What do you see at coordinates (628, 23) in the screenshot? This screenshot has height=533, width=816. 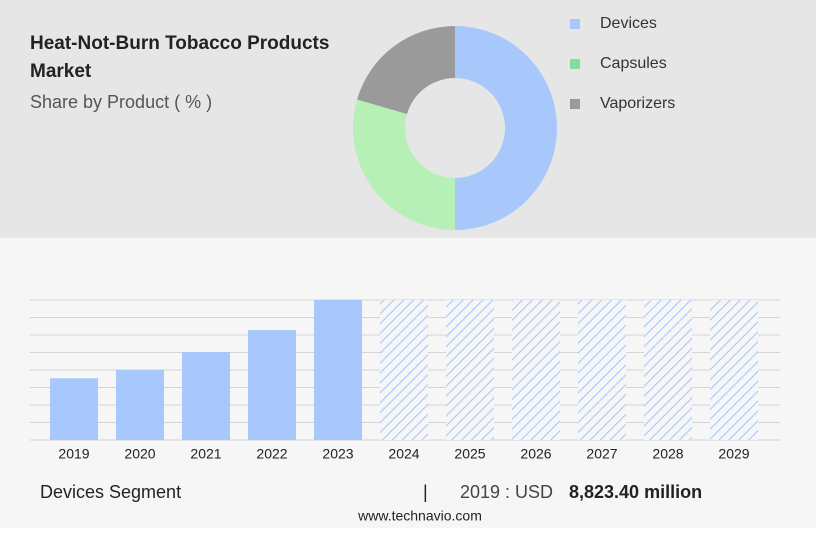 I see `legend-label: Devices` at bounding box center [628, 23].